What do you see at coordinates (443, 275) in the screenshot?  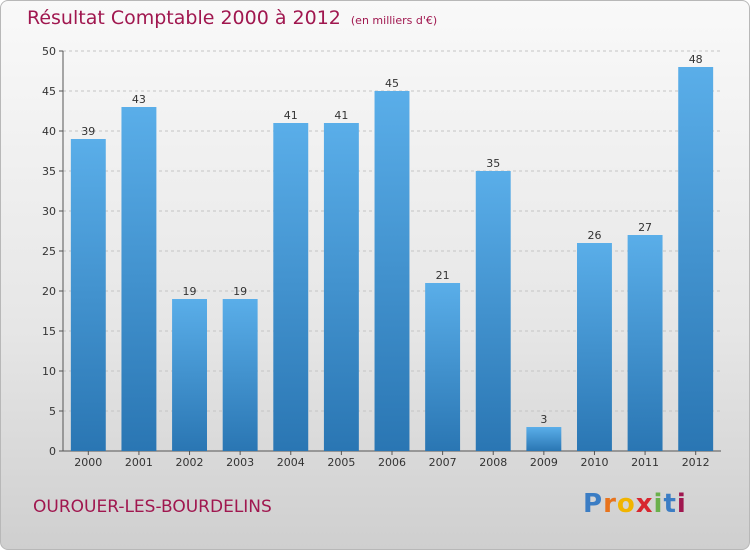 I see `data-label: 21` at bounding box center [443, 275].